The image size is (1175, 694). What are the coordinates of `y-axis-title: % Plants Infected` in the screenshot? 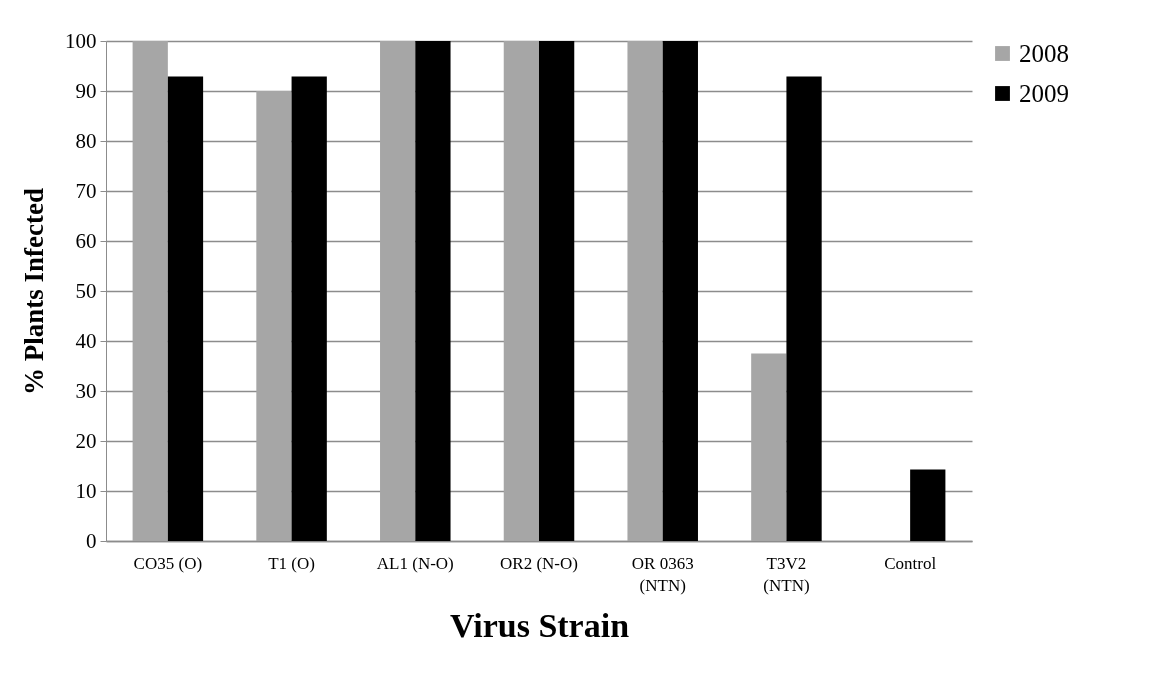 It's located at (34, 291).